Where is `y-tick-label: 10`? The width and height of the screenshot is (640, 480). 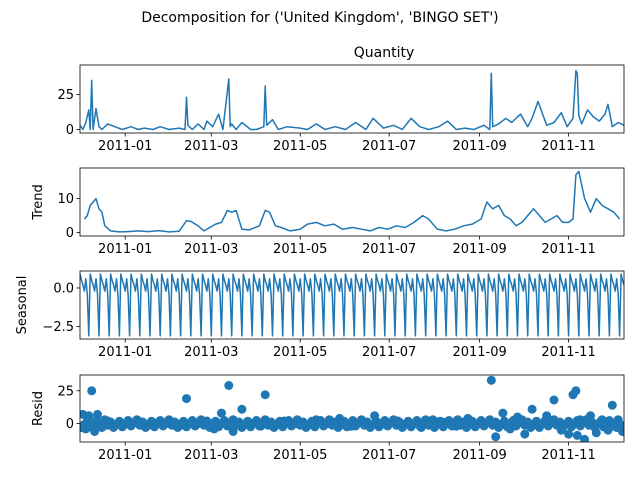
y-tick-label: 10 is located at coordinates (65, 199).